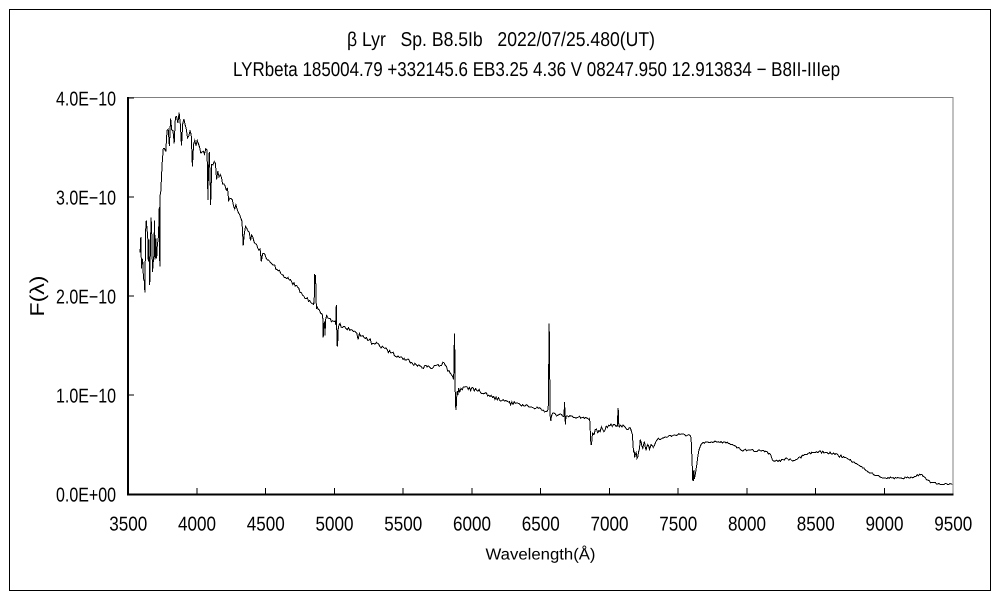 The height and width of the screenshot is (600, 1000). What do you see at coordinates (541, 525) in the screenshot?
I see `svg-text: 6500` at bounding box center [541, 525].